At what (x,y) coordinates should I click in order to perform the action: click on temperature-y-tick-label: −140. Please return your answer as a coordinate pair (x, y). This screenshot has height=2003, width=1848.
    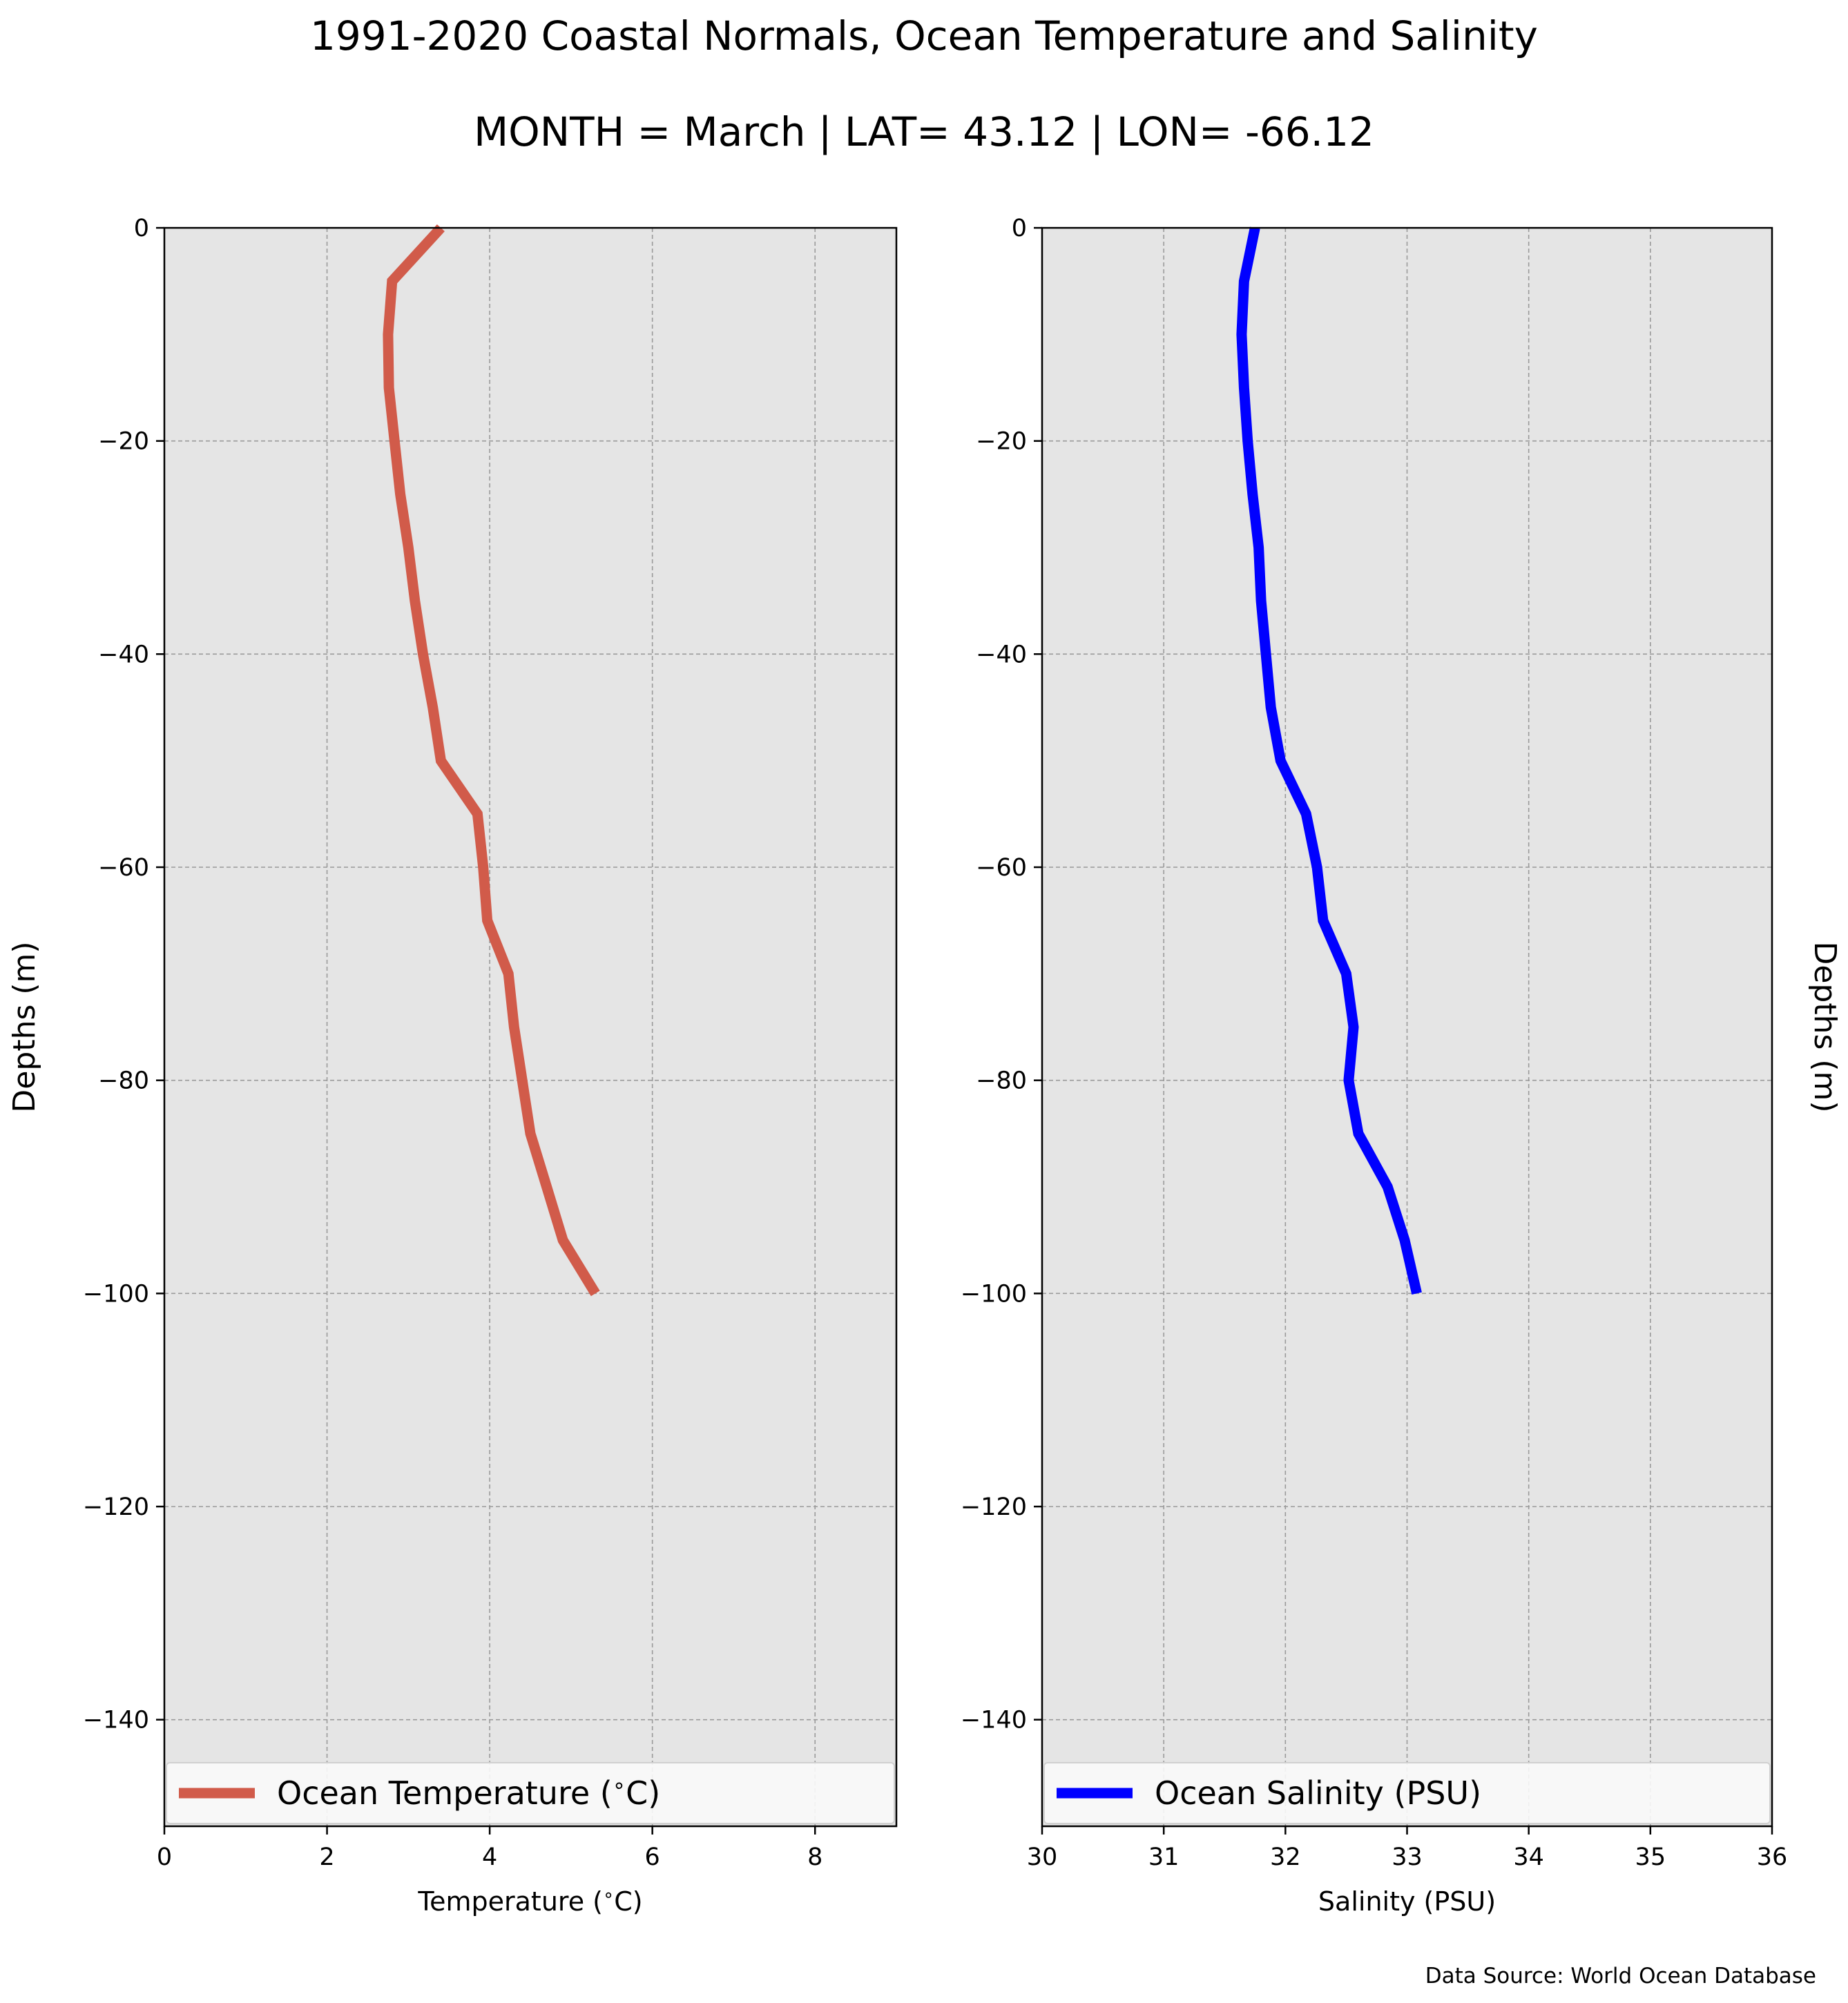
    Looking at the image, I should click on (116, 1720).